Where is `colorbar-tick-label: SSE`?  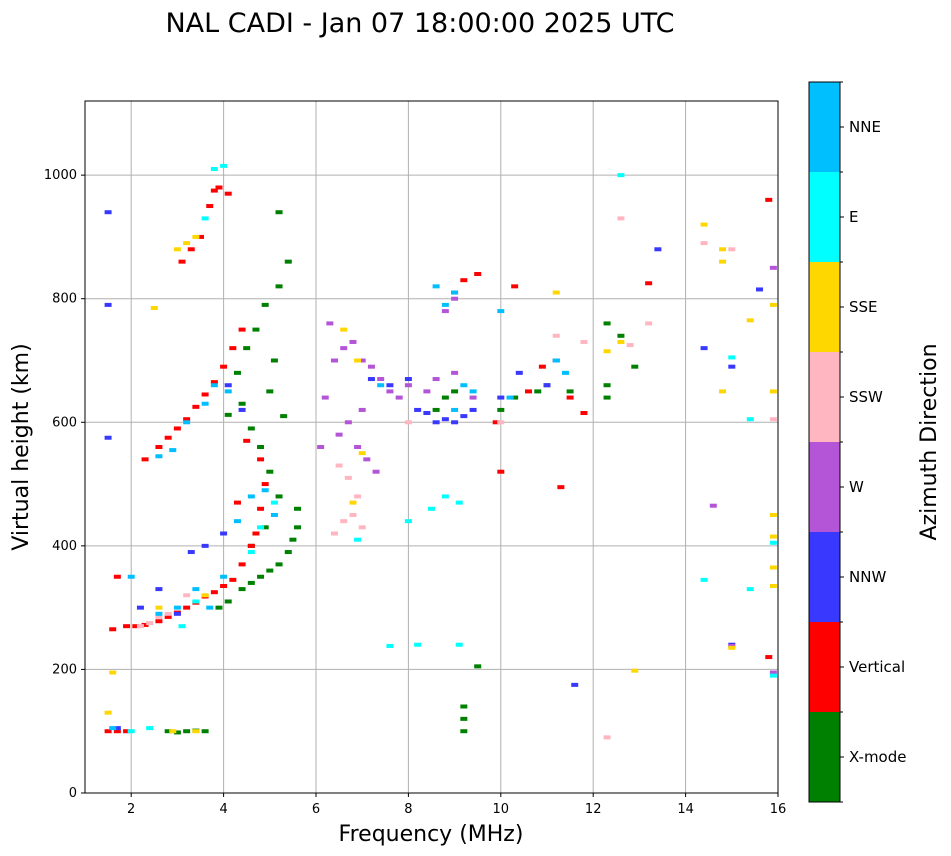
colorbar-tick-label: SSE is located at coordinates (863, 307).